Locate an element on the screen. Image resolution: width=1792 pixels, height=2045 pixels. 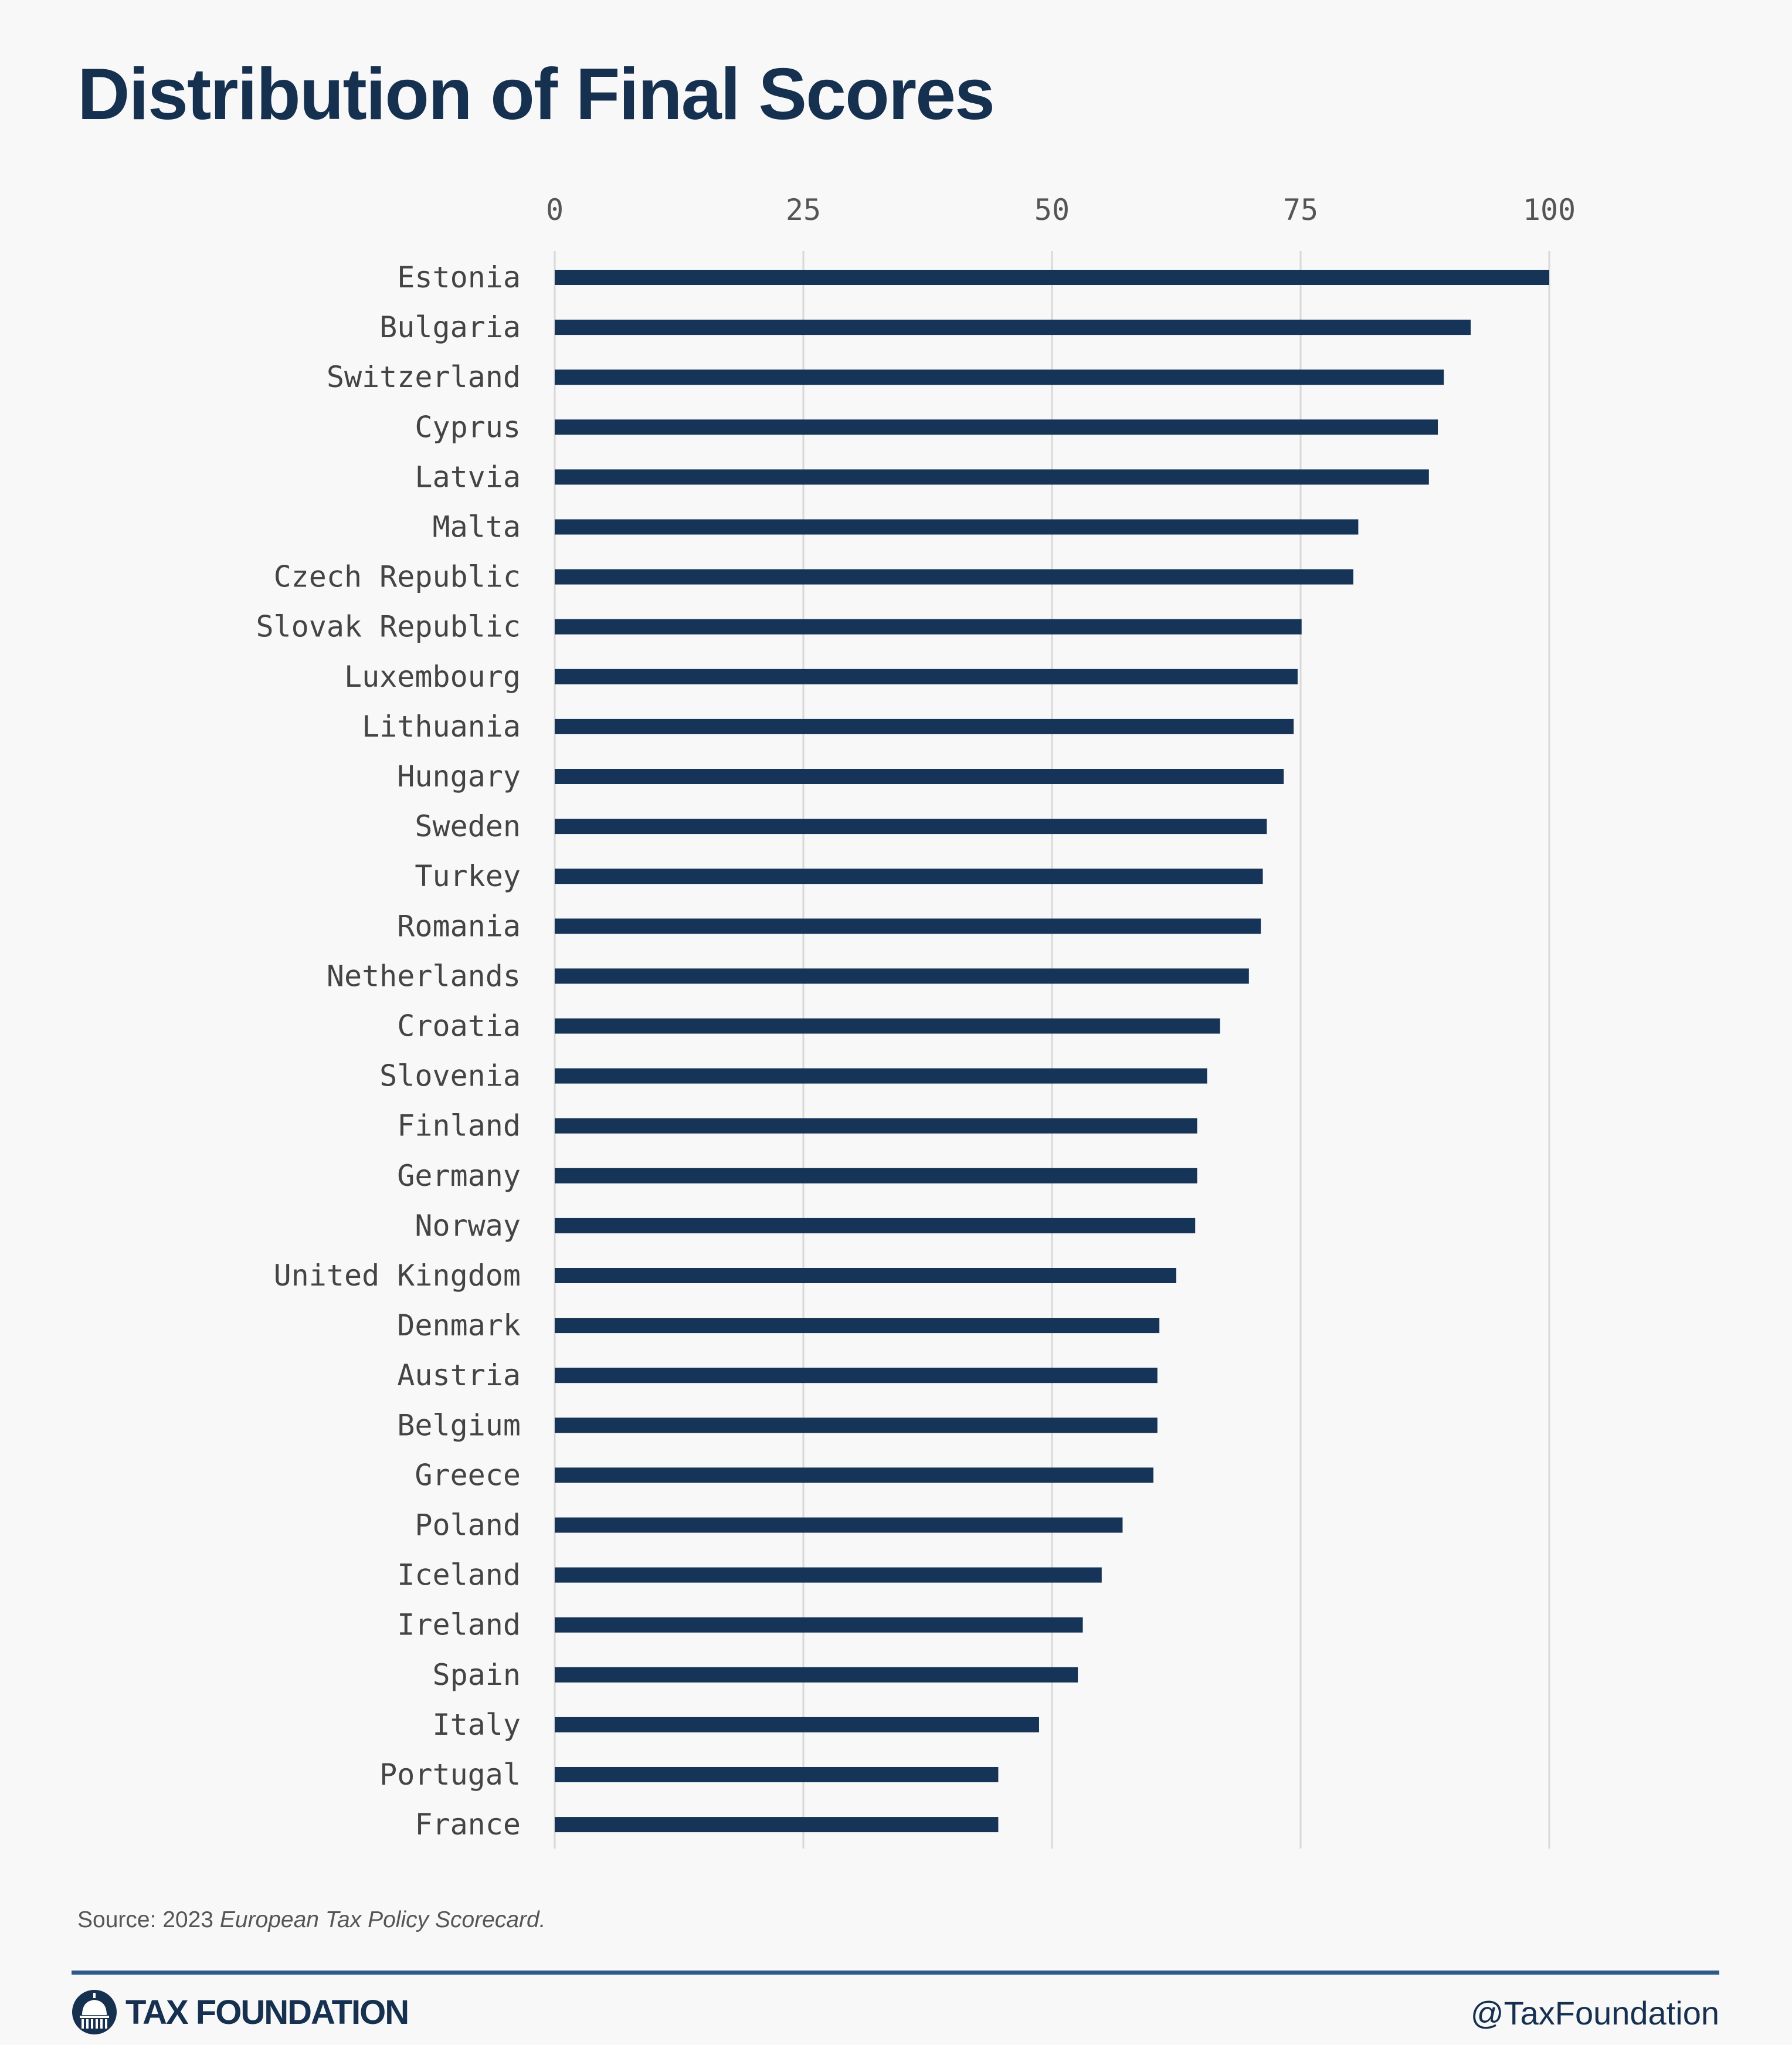
social-handle: @TaxFoundation is located at coordinates (1594, 2014).